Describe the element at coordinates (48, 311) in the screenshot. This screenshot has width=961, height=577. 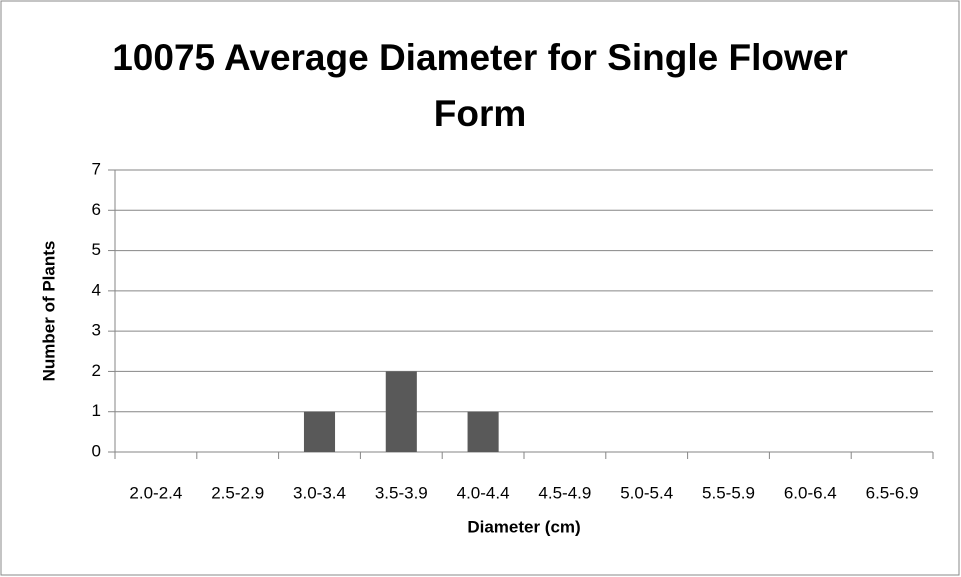
I see `y-axis-label: Number of Plants` at that location.